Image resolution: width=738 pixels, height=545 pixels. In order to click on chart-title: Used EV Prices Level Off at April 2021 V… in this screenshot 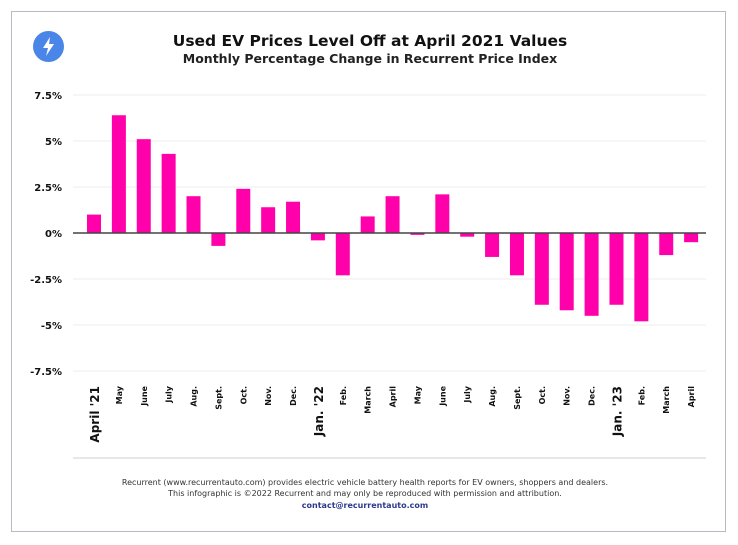, I will do `click(370, 41)`.